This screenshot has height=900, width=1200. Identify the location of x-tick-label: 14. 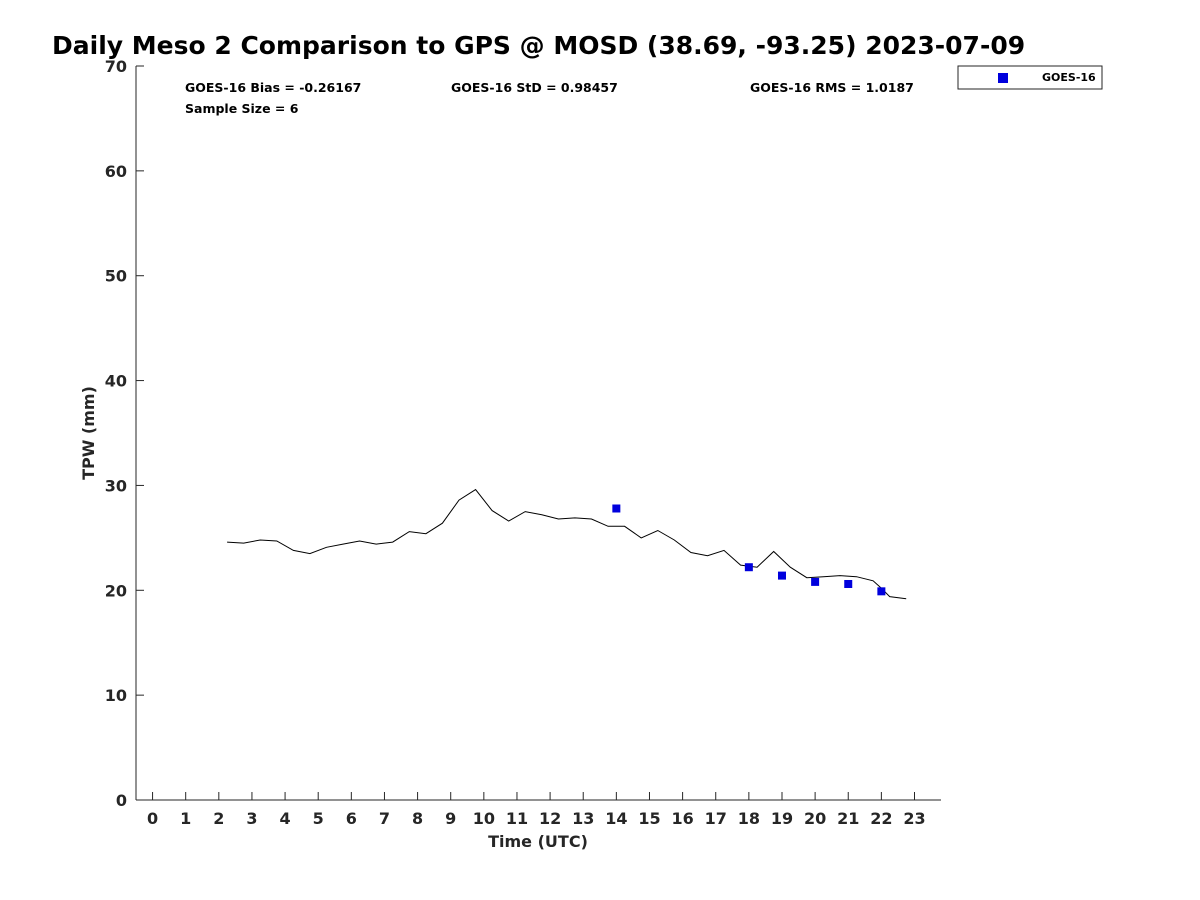
(616, 818).